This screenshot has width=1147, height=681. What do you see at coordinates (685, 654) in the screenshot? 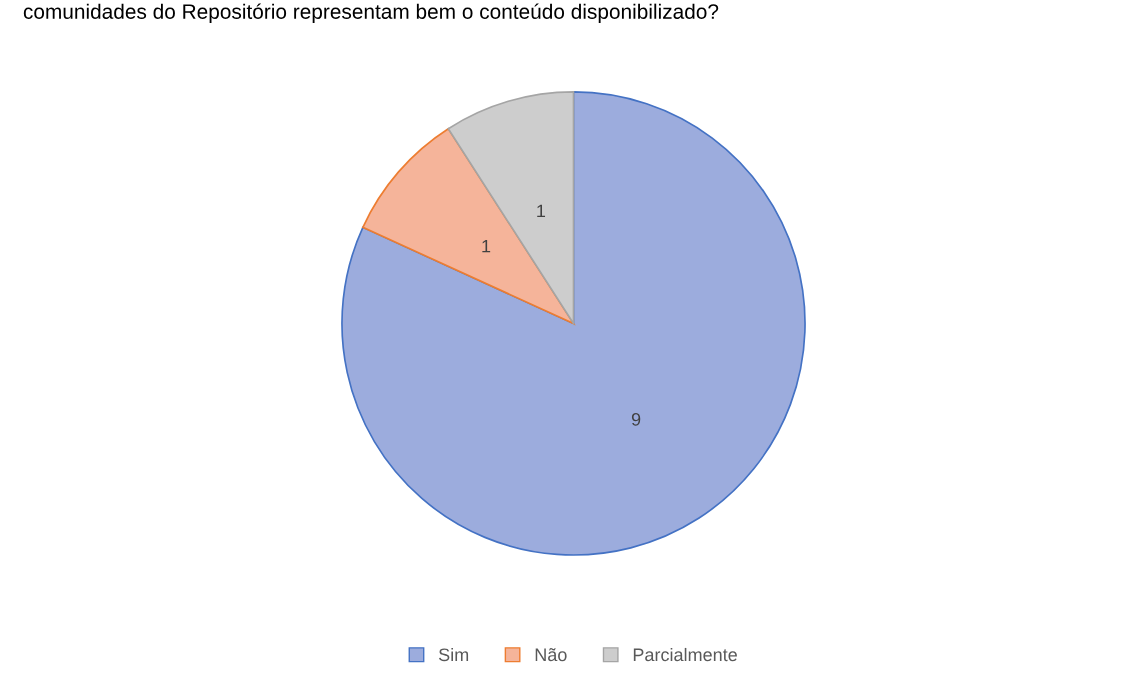
I see `legend-label: Parcialmente` at bounding box center [685, 654].